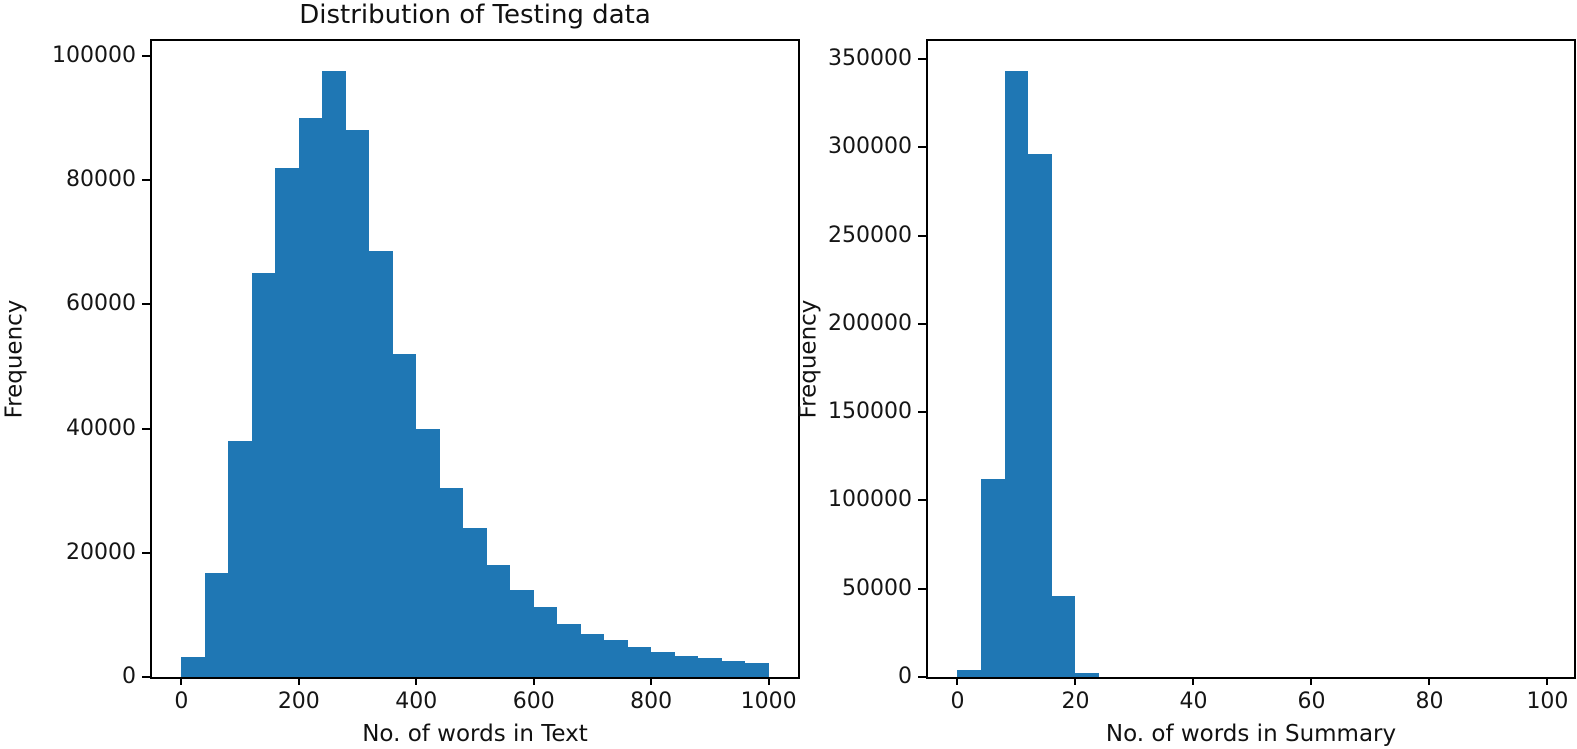 The height and width of the screenshot is (749, 1577). What do you see at coordinates (475, 15) in the screenshot?
I see `left-chart-title: Distribution of Testing data` at bounding box center [475, 15].